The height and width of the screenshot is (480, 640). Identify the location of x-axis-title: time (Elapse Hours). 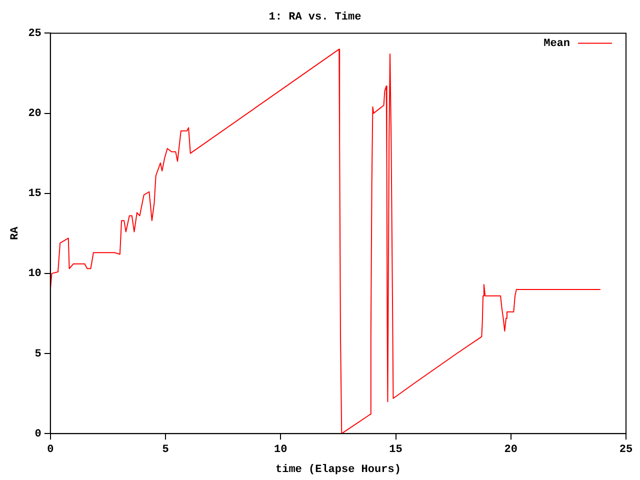
(338, 470).